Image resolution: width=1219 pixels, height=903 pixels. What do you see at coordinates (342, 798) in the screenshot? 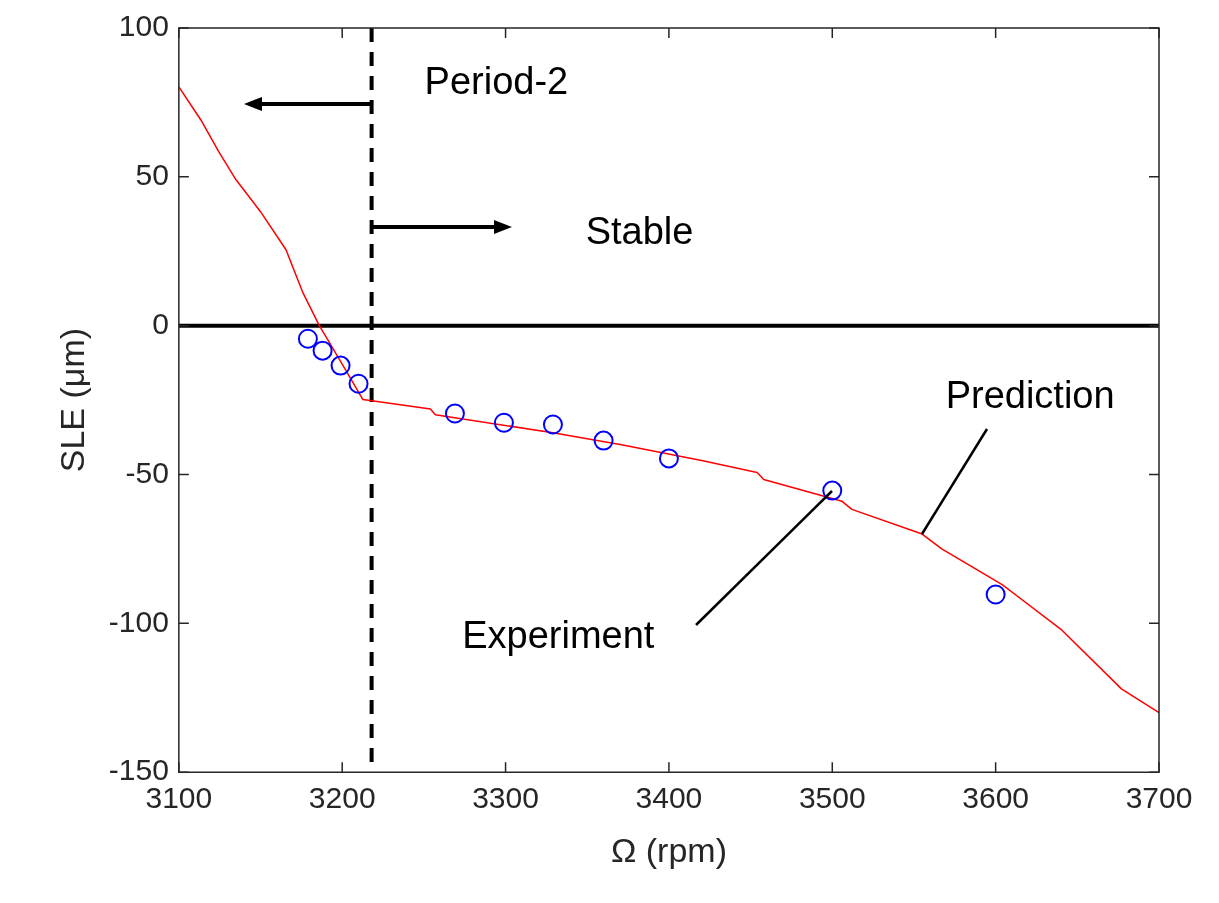
I see `x-tick-label: 3200` at bounding box center [342, 798].